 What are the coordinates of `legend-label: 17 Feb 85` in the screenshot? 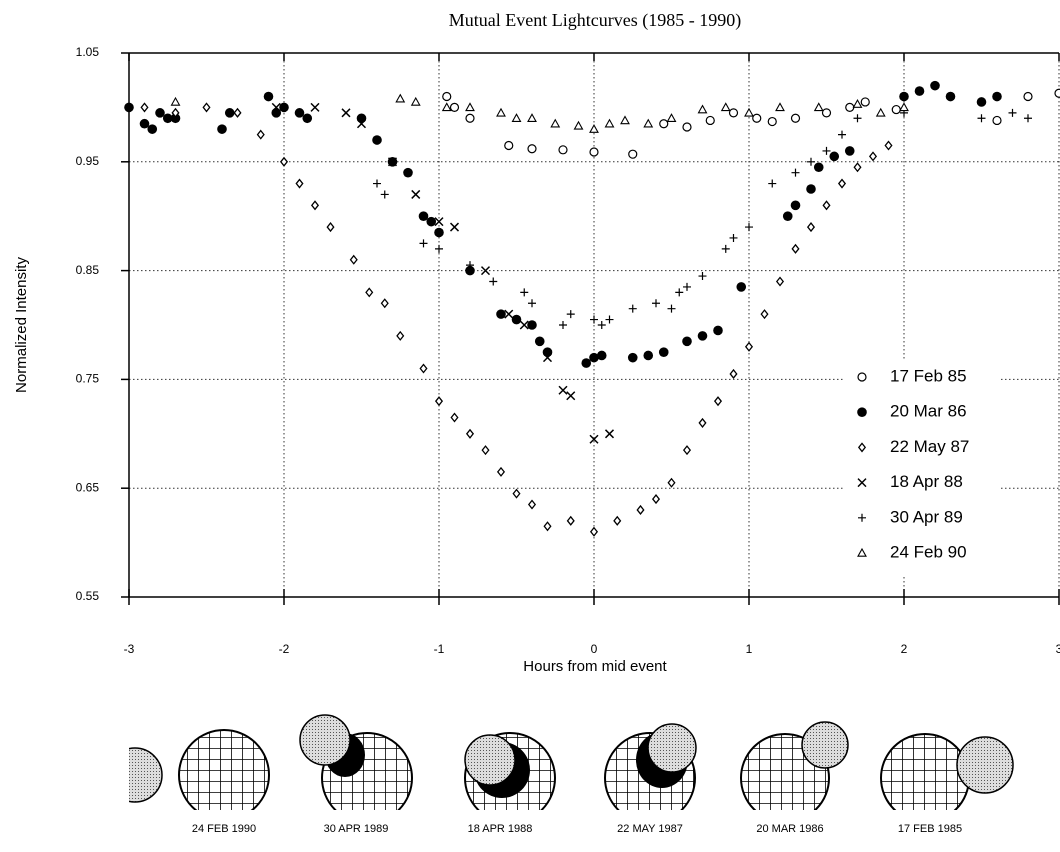 It's located at (928, 375).